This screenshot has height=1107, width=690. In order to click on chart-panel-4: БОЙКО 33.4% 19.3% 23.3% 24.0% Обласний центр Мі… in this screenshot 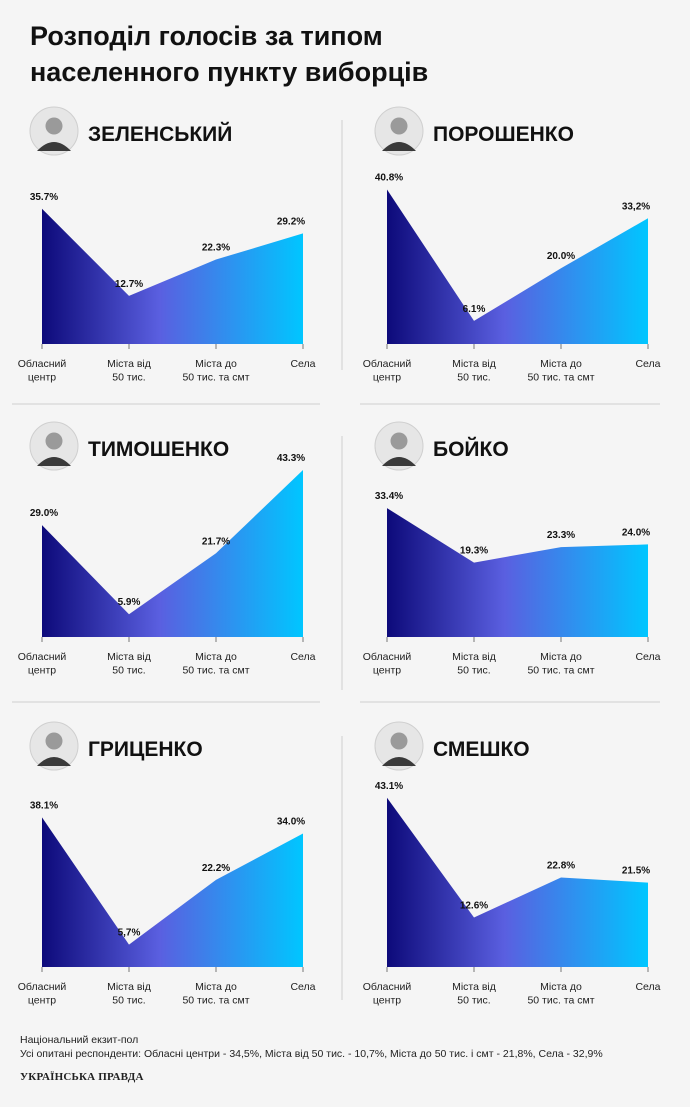, I will do `click(512, 549)`.